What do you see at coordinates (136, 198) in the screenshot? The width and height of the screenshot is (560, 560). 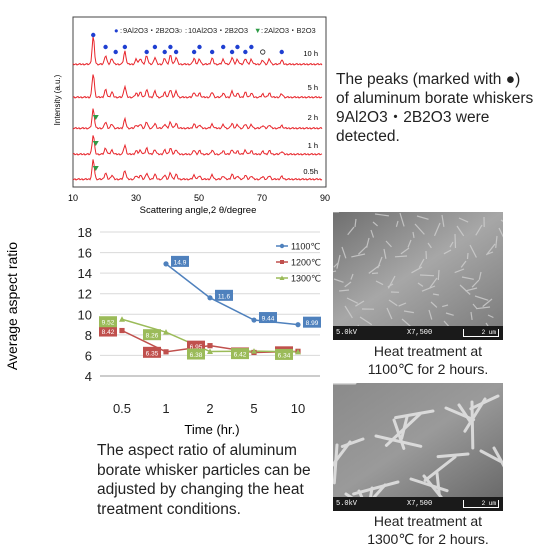 I see `xrd-xtick: 30` at bounding box center [136, 198].